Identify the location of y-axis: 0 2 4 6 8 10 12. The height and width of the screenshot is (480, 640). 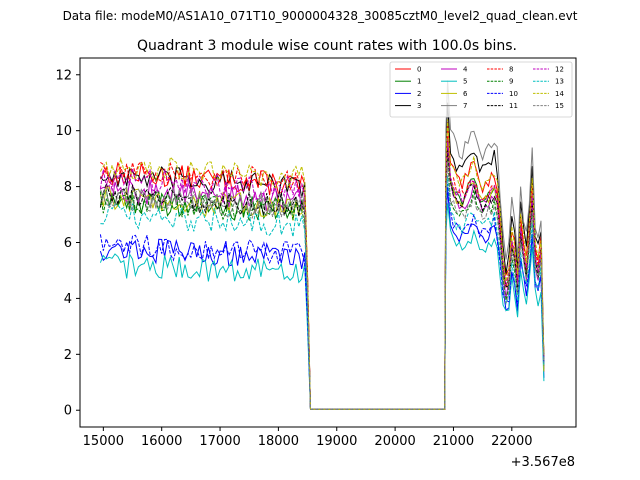
(67, 243).